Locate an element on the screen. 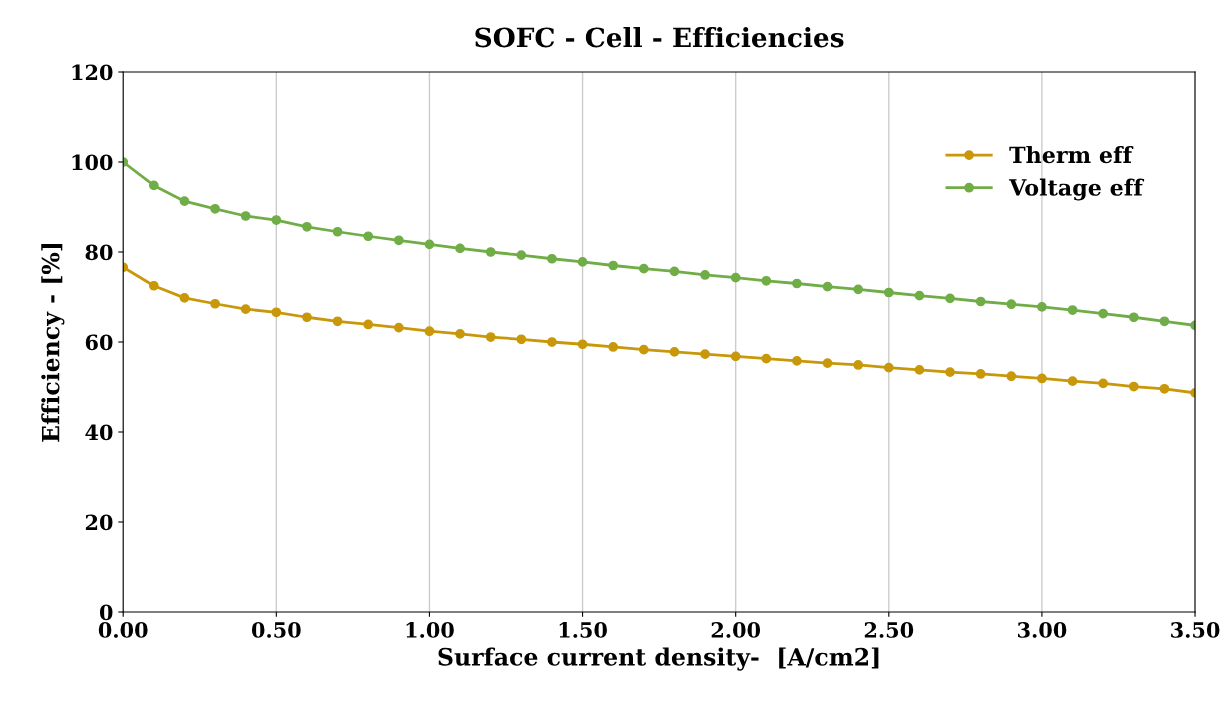 The height and width of the screenshot is (720, 1232). y-tick-label: 80 is located at coordinates (99, 252).